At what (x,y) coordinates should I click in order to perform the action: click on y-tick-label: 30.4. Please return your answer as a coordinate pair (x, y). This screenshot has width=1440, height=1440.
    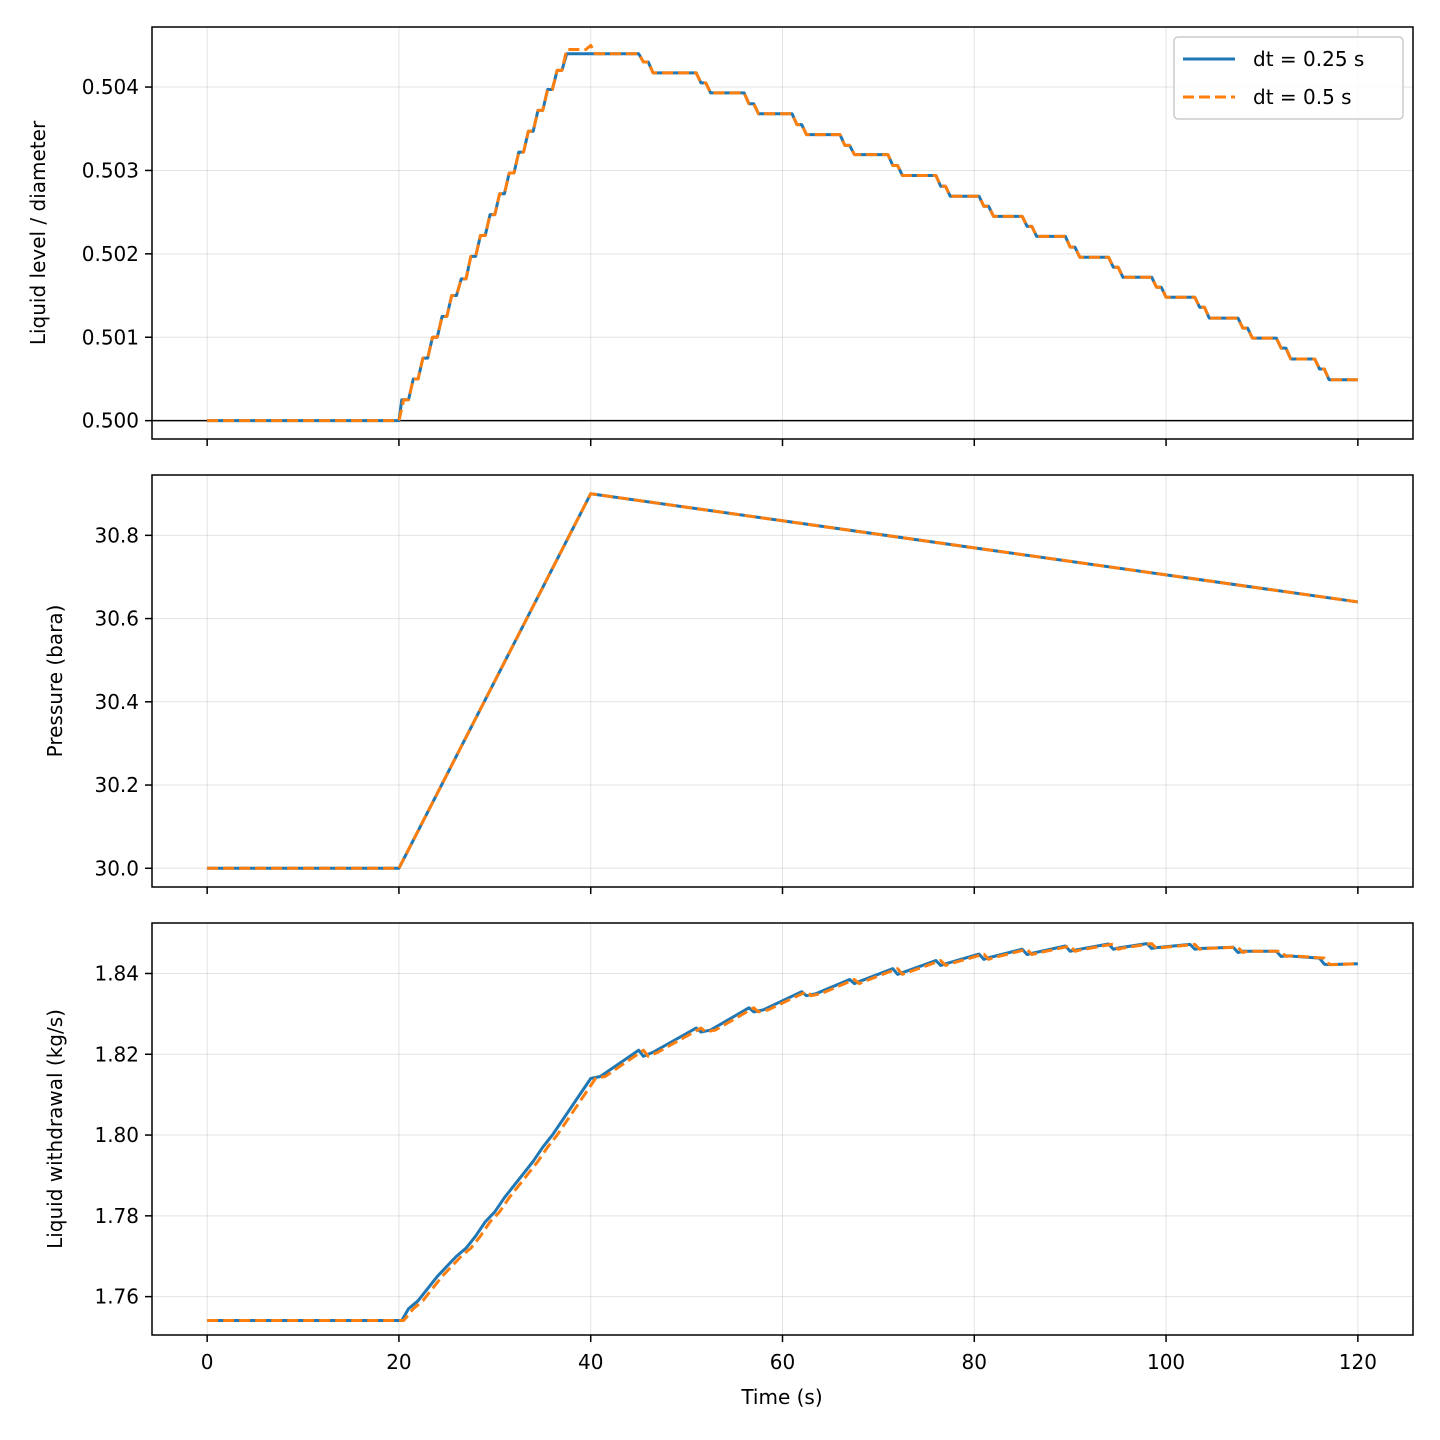
    Looking at the image, I should click on (116, 702).